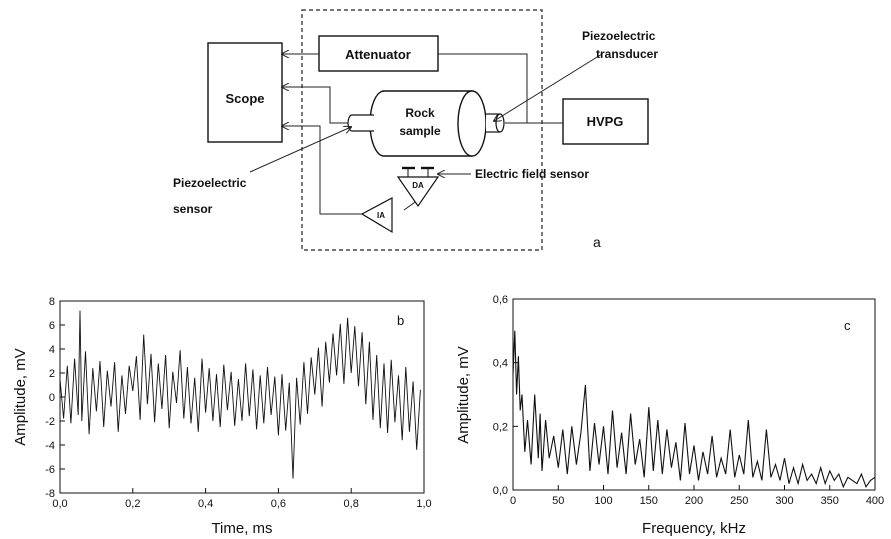 The width and height of the screenshot is (891, 539). What do you see at coordinates (278, 504) in the screenshot?
I see `b-x-tick-label: 0,6` at bounding box center [278, 504].